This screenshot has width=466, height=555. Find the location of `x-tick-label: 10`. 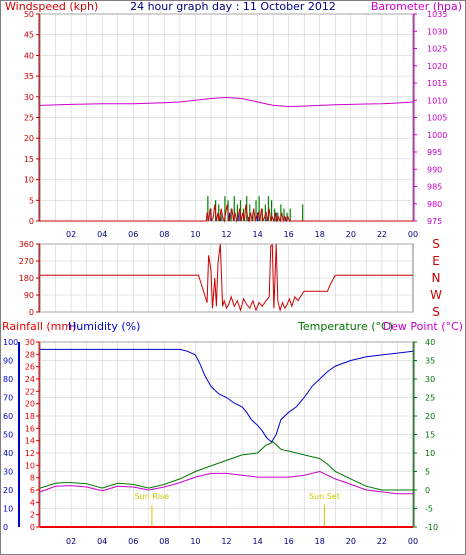

x-tick-label: 10 is located at coordinates (195, 234).